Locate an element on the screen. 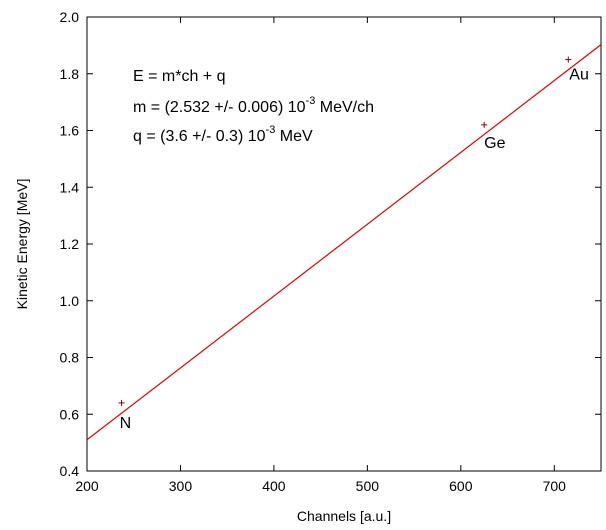  y-axis-label: Kinetic Energy [MeV] is located at coordinates (22, 244).